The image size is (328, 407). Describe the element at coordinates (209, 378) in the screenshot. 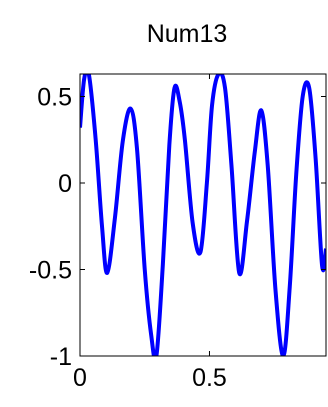

I see `x-tick-label: 0.5` at that location.